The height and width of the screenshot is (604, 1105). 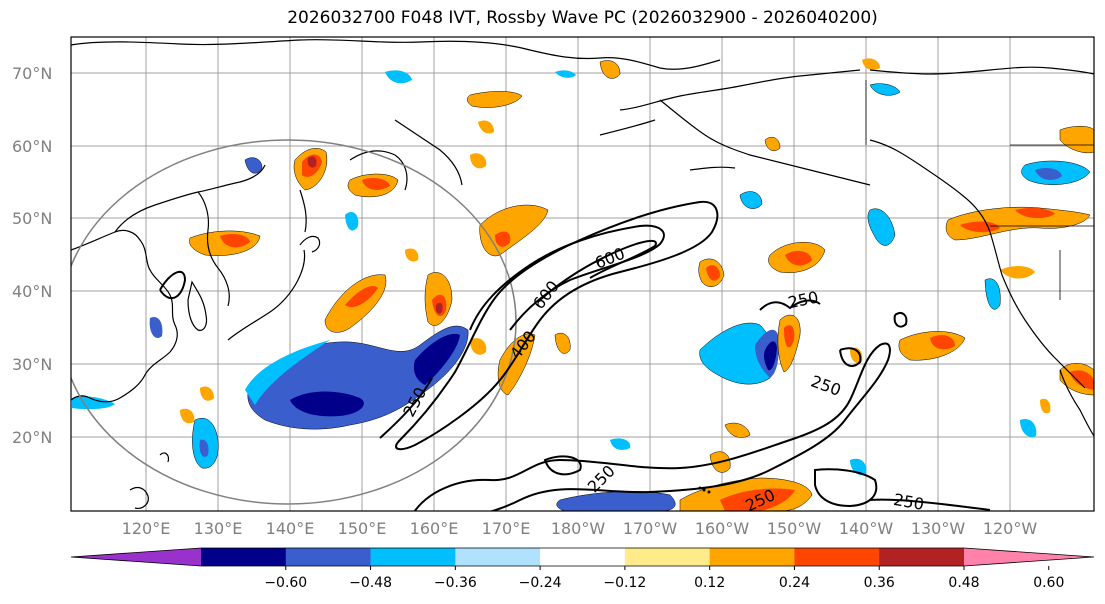 What do you see at coordinates (146, 528) in the screenshot?
I see `lon-label: 120°E` at bounding box center [146, 528].